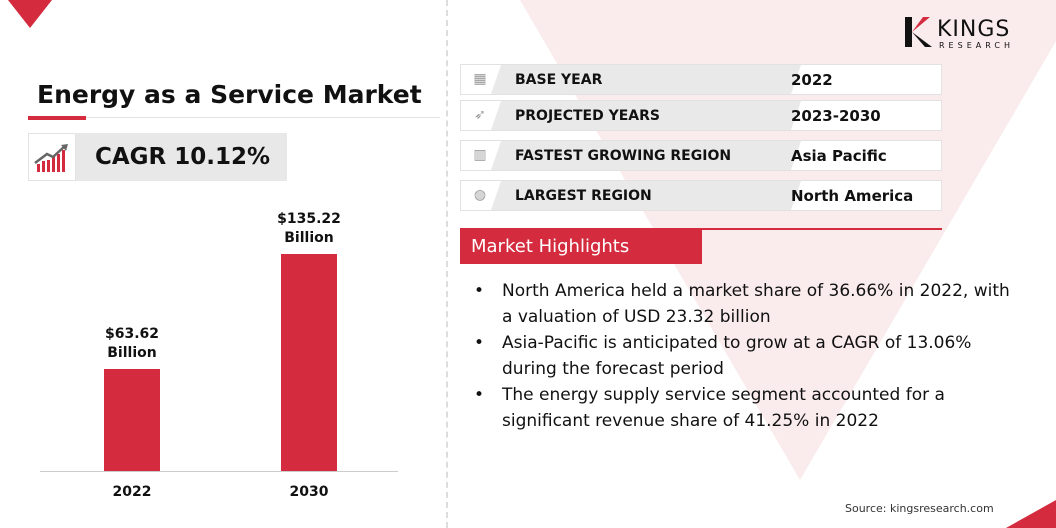  Describe the element at coordinates (309, 229) in the screenshot. I see `data-label: $135.22 Billion` at that location.